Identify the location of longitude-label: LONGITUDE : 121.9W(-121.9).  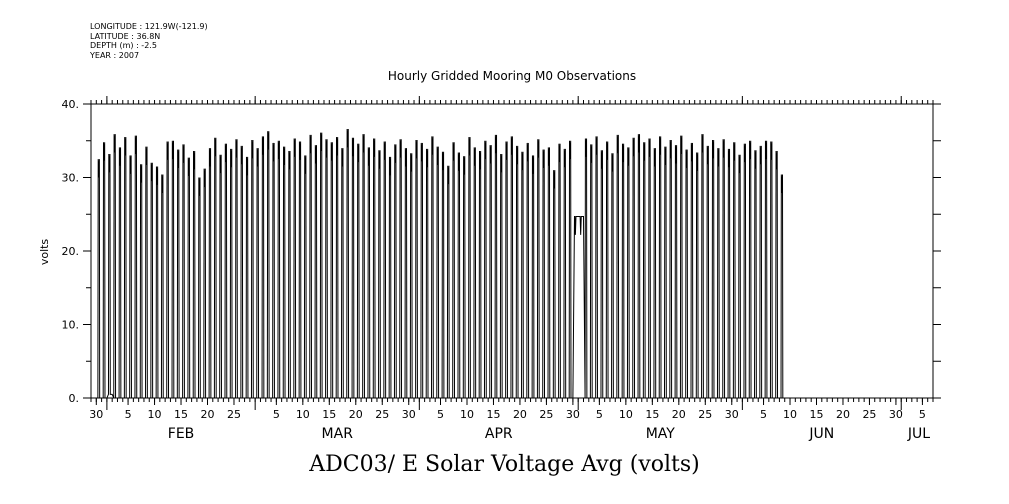
(149, 26).